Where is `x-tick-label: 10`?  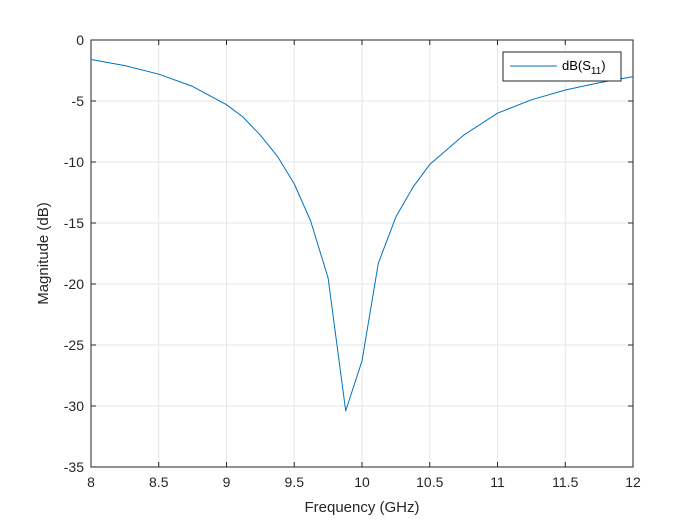 x-tick-label: 10 is located at coordinates (362, 482).